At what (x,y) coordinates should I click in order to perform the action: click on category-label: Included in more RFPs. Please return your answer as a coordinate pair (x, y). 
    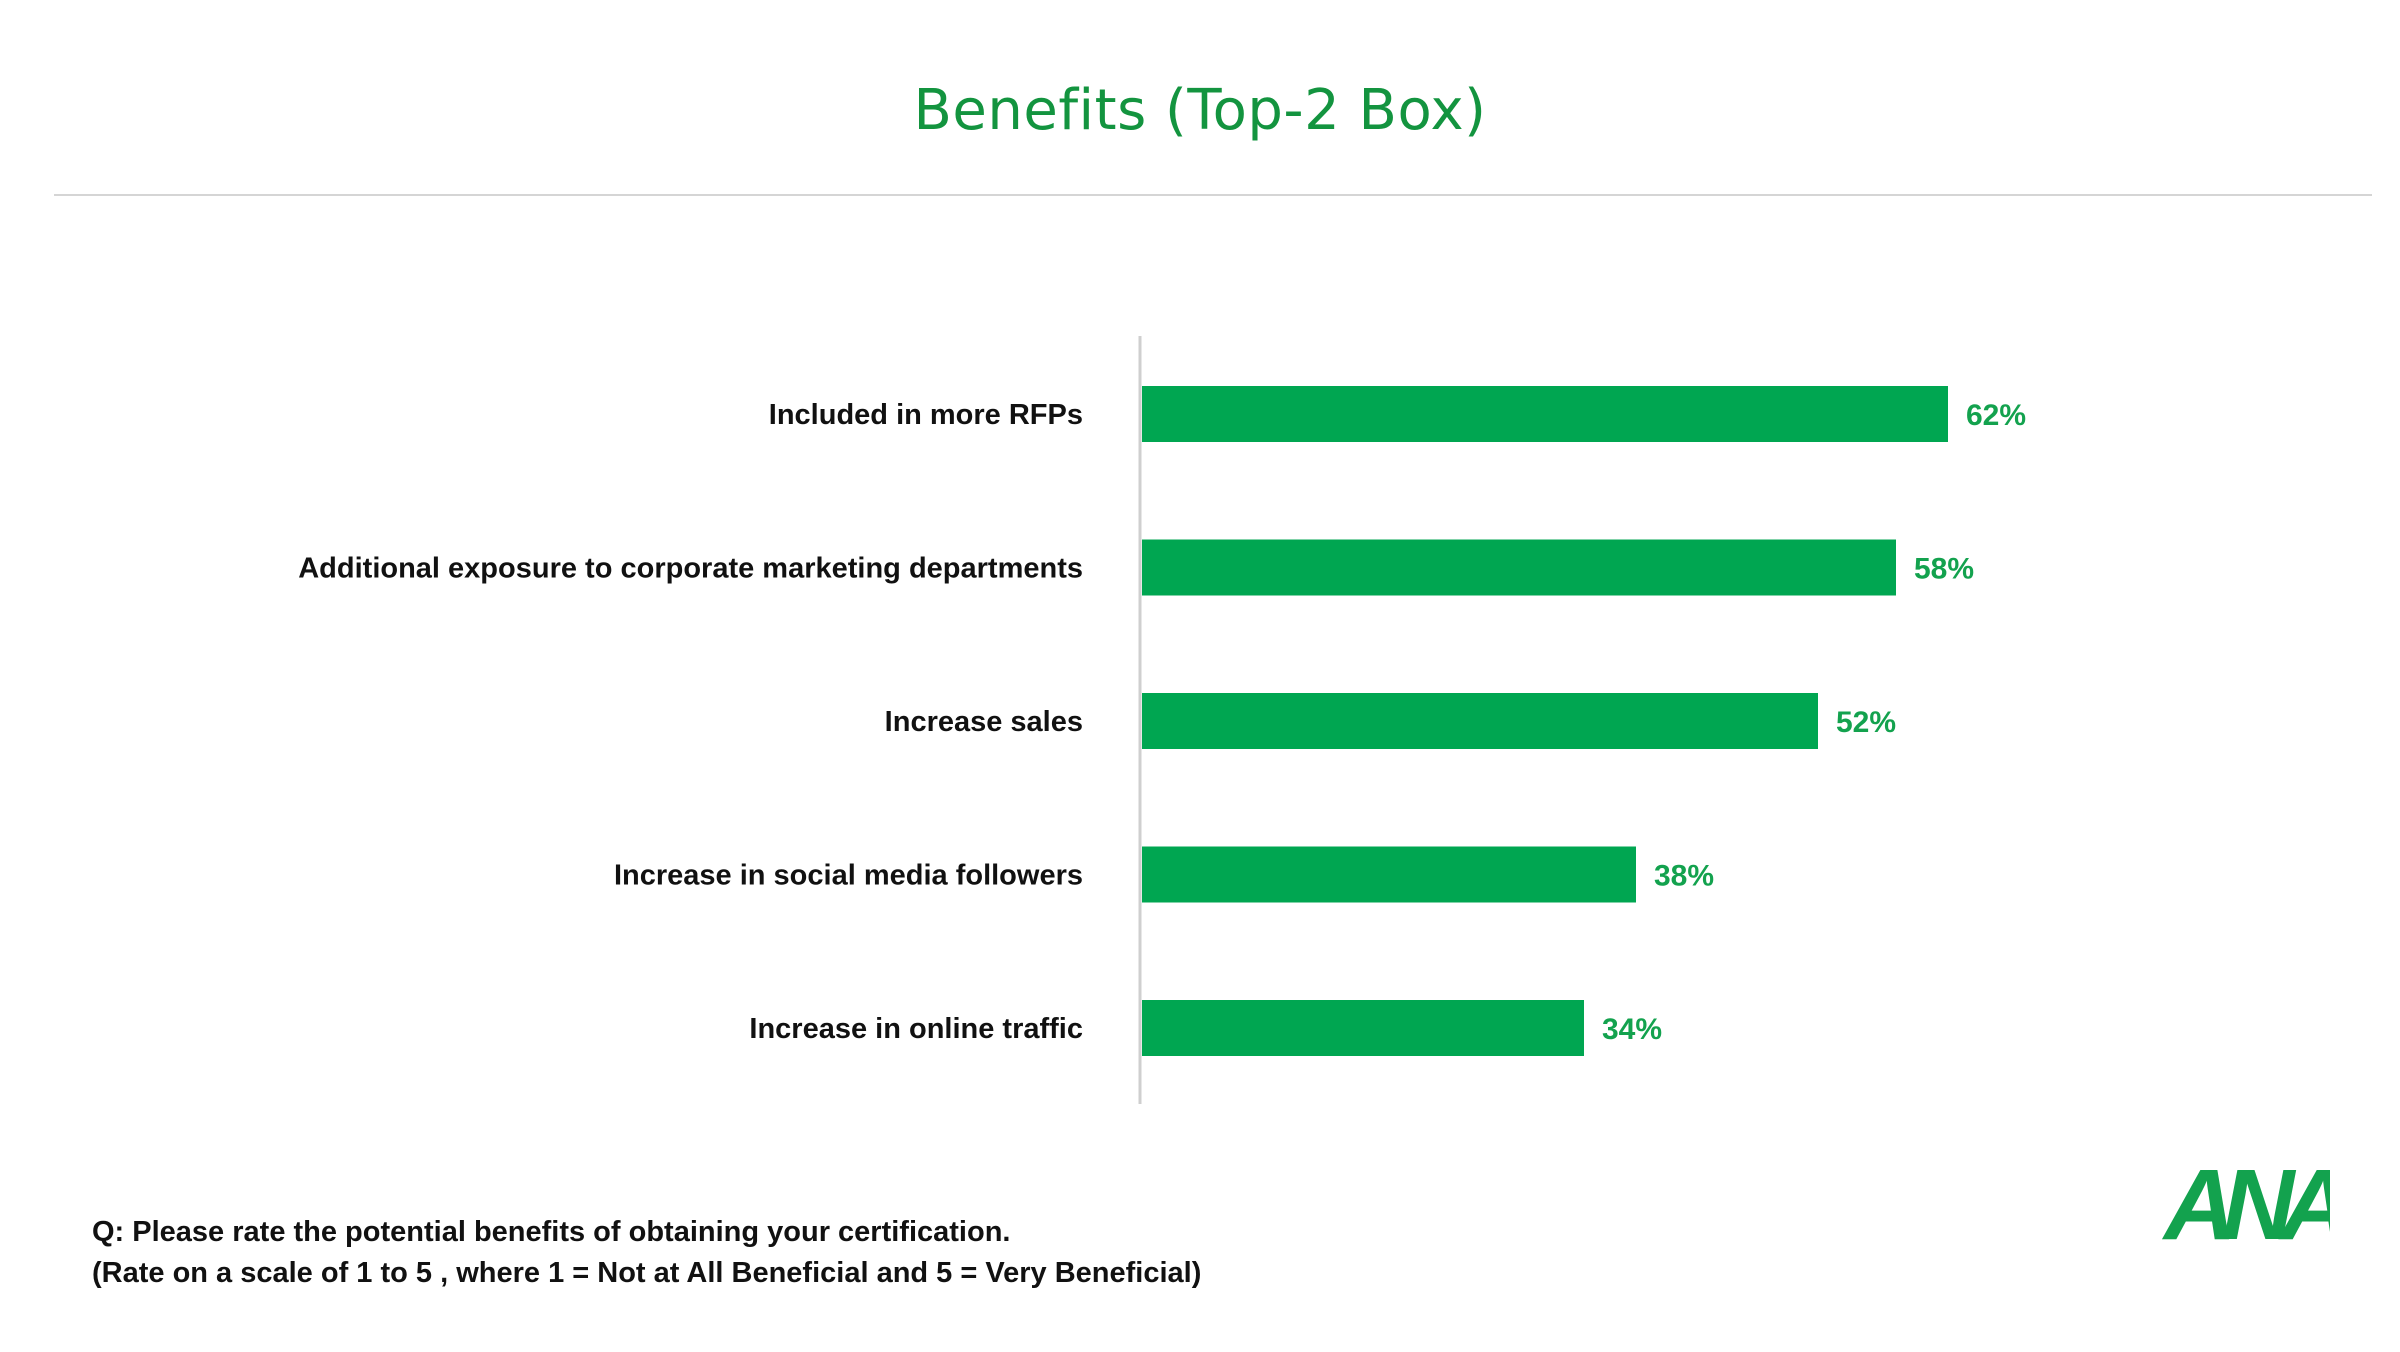
    Looking at the image, I should click on (926, 415).